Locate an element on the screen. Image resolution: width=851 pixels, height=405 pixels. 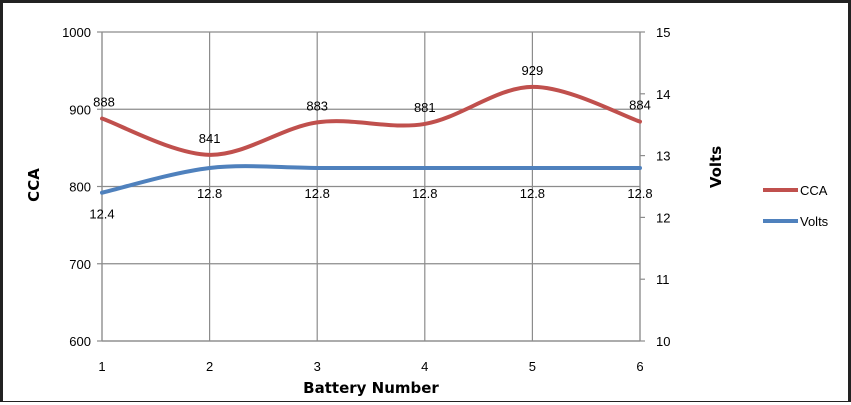
data-label-cca: 884 is located at coordinates (640, 105).